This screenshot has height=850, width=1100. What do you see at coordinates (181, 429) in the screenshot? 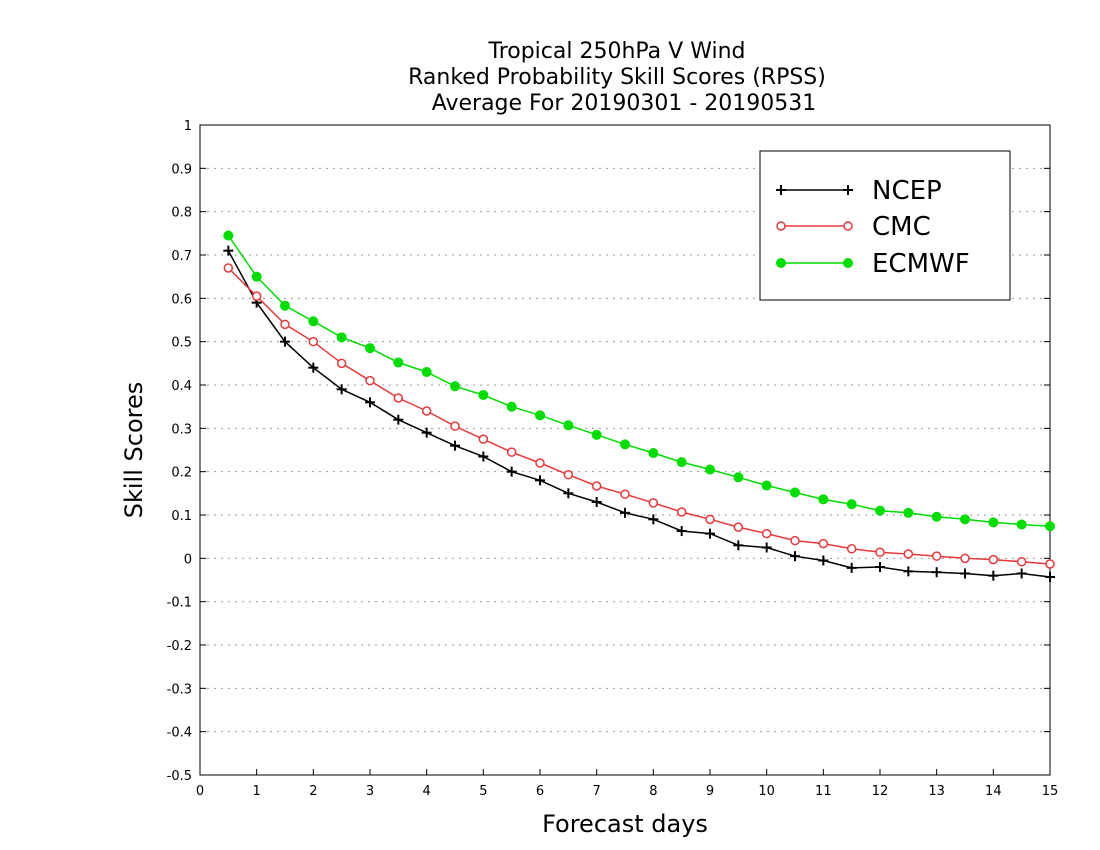
I see `y-tick-label: 0.3` at bounding box center [181, 429].